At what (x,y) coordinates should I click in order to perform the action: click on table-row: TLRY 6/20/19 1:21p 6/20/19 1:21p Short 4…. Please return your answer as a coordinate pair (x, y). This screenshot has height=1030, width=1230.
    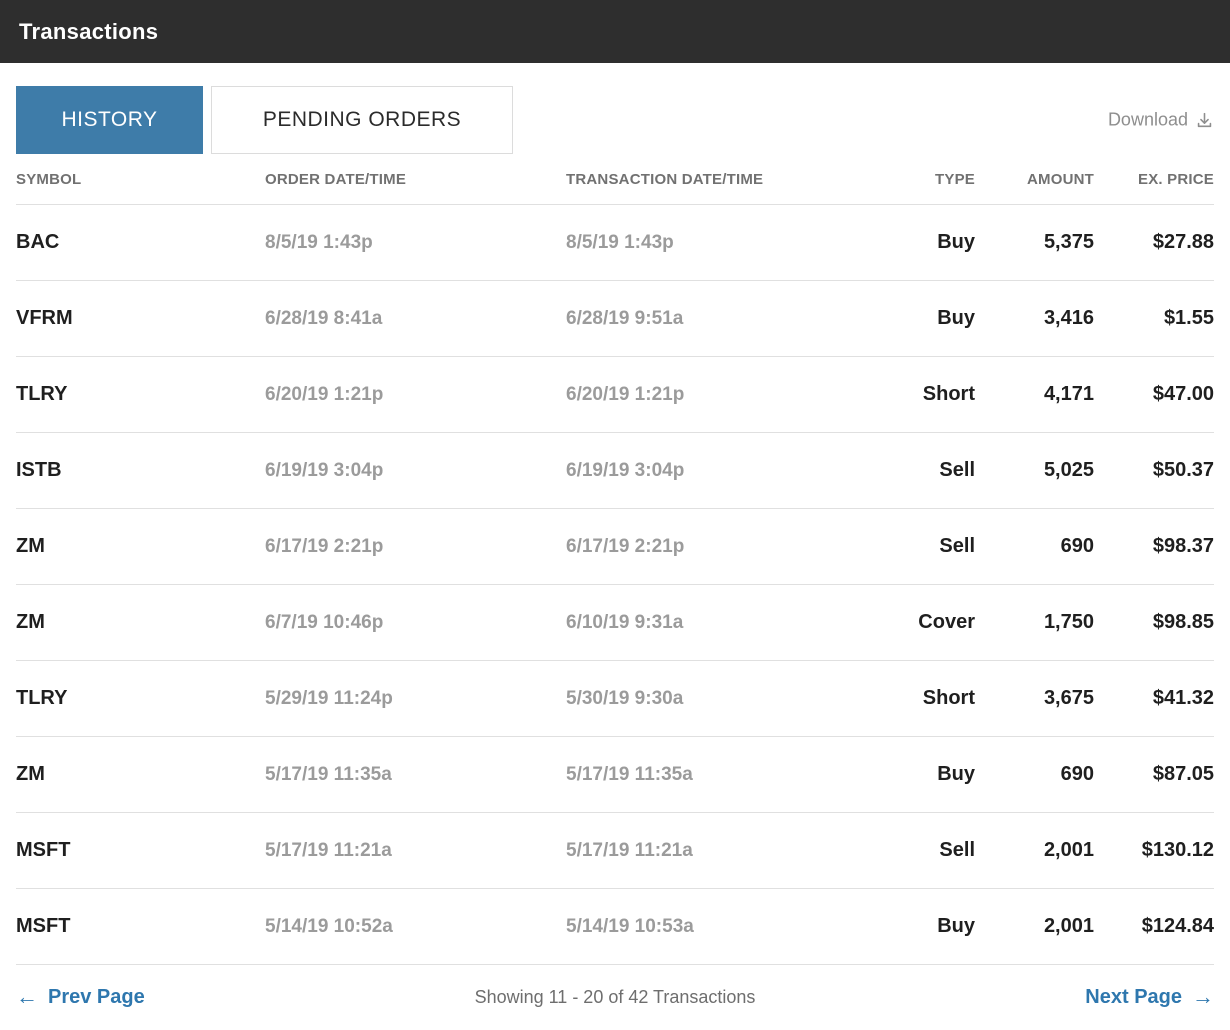
    Looking at the image, I should click on (615, 395).